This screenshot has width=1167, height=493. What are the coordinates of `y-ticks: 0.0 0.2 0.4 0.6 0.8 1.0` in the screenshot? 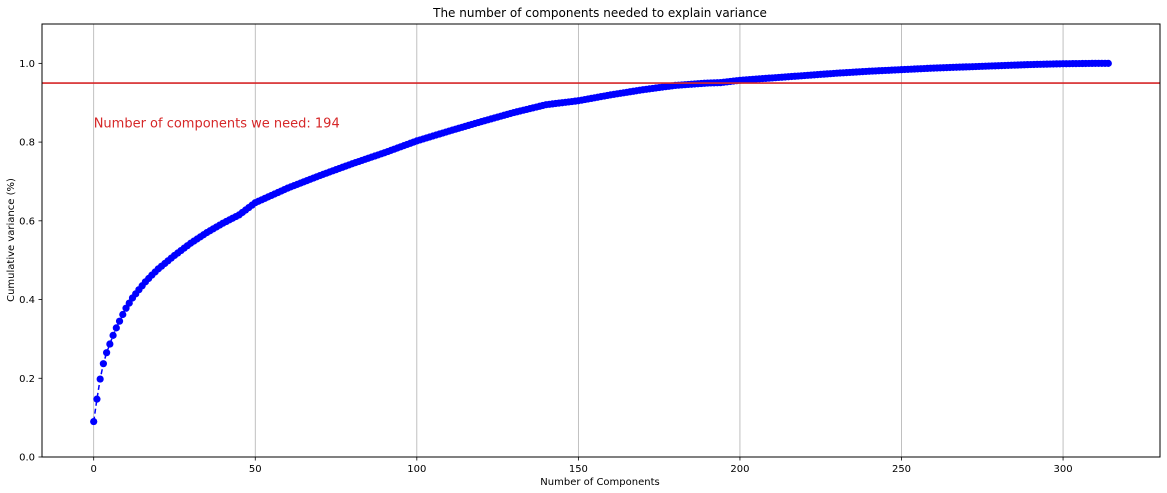 It's located at (30, 261).